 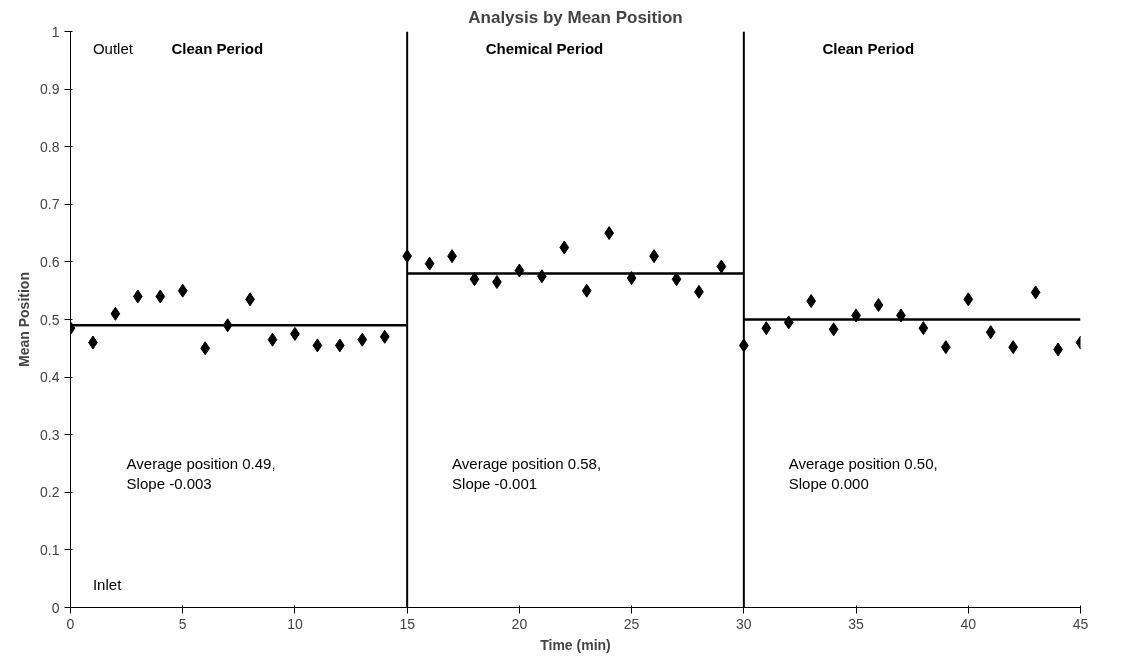 What do you see at coordinates (201, 473) in the screenshot?
I see `annotation: Average position 0.49, Slope -0.003` at bounding box center [201, 473].